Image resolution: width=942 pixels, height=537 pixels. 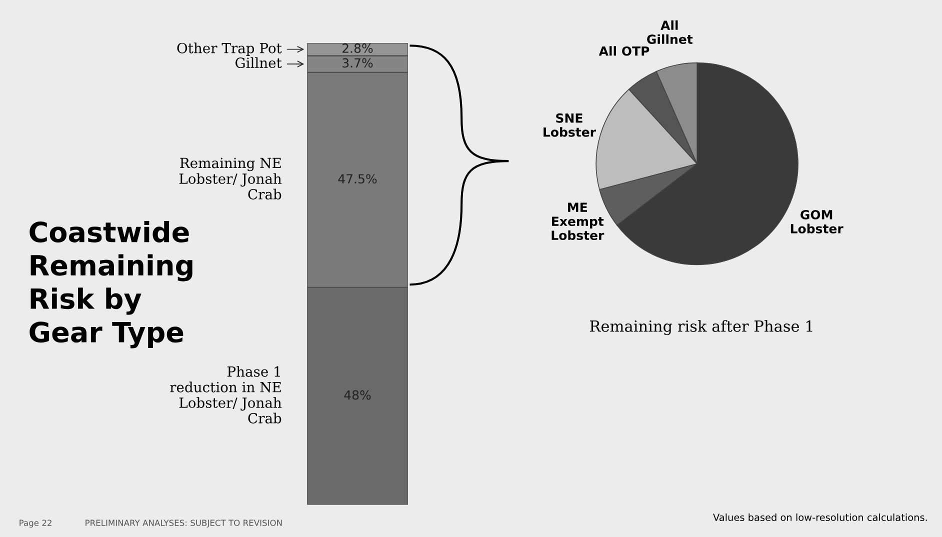 I want to click on slice-label: ME Exempt Lobster, so click(x=578, y=221).